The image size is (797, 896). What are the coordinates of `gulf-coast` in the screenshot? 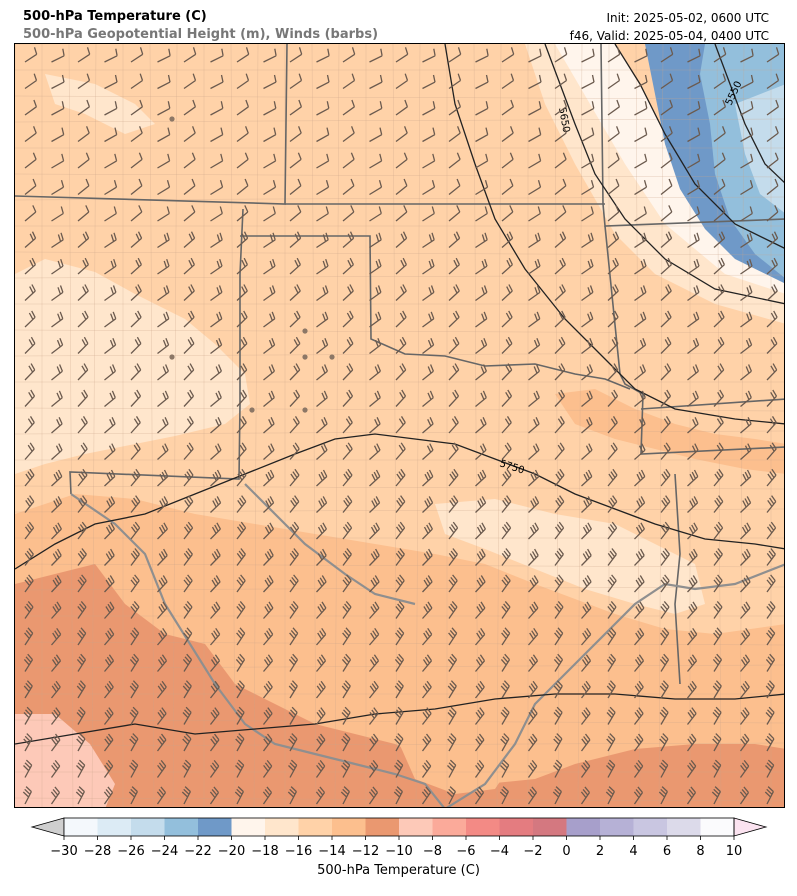 It's located at (615, 685).